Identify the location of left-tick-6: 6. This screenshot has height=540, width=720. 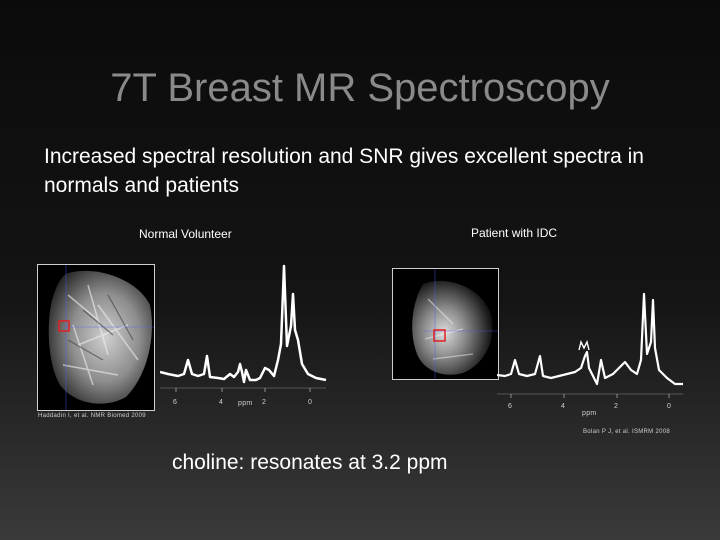
(175, 402).